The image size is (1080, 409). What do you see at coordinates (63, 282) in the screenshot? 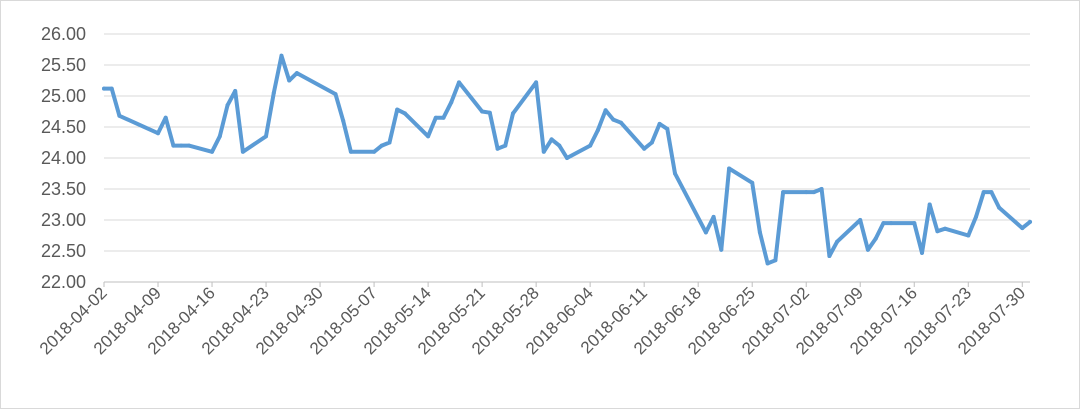
I see `y-tick-label: 22.00` at bounding box center [63, 282].